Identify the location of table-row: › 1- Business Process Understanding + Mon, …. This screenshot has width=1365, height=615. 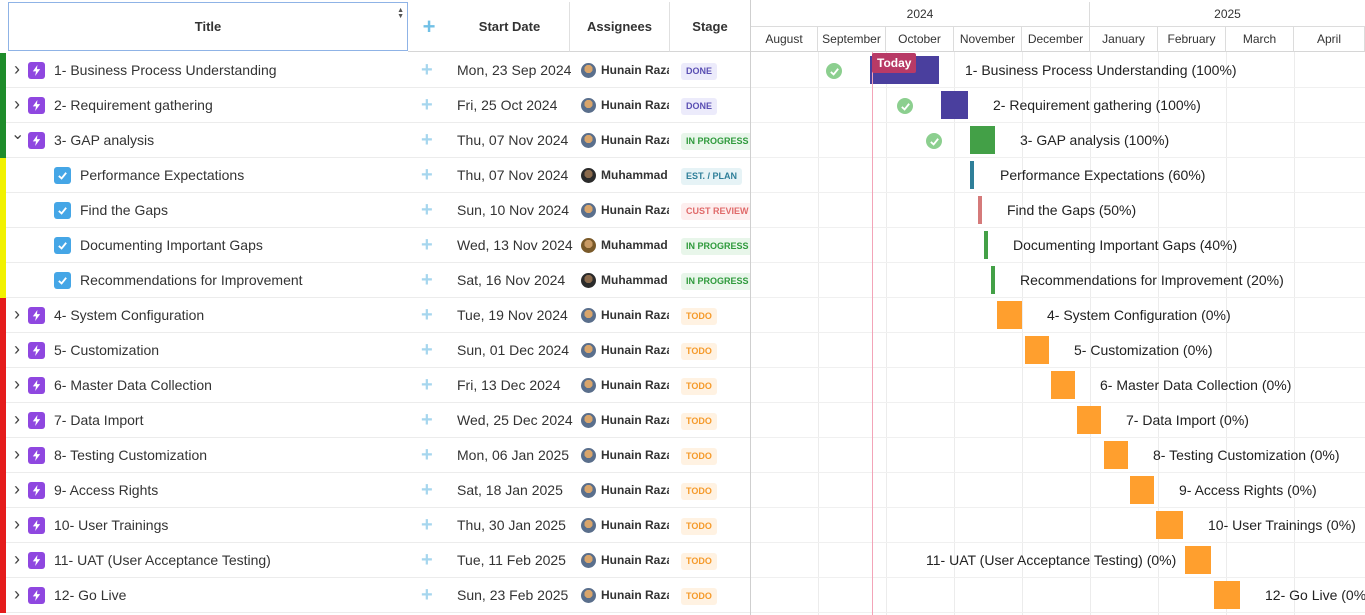
(375, 70).